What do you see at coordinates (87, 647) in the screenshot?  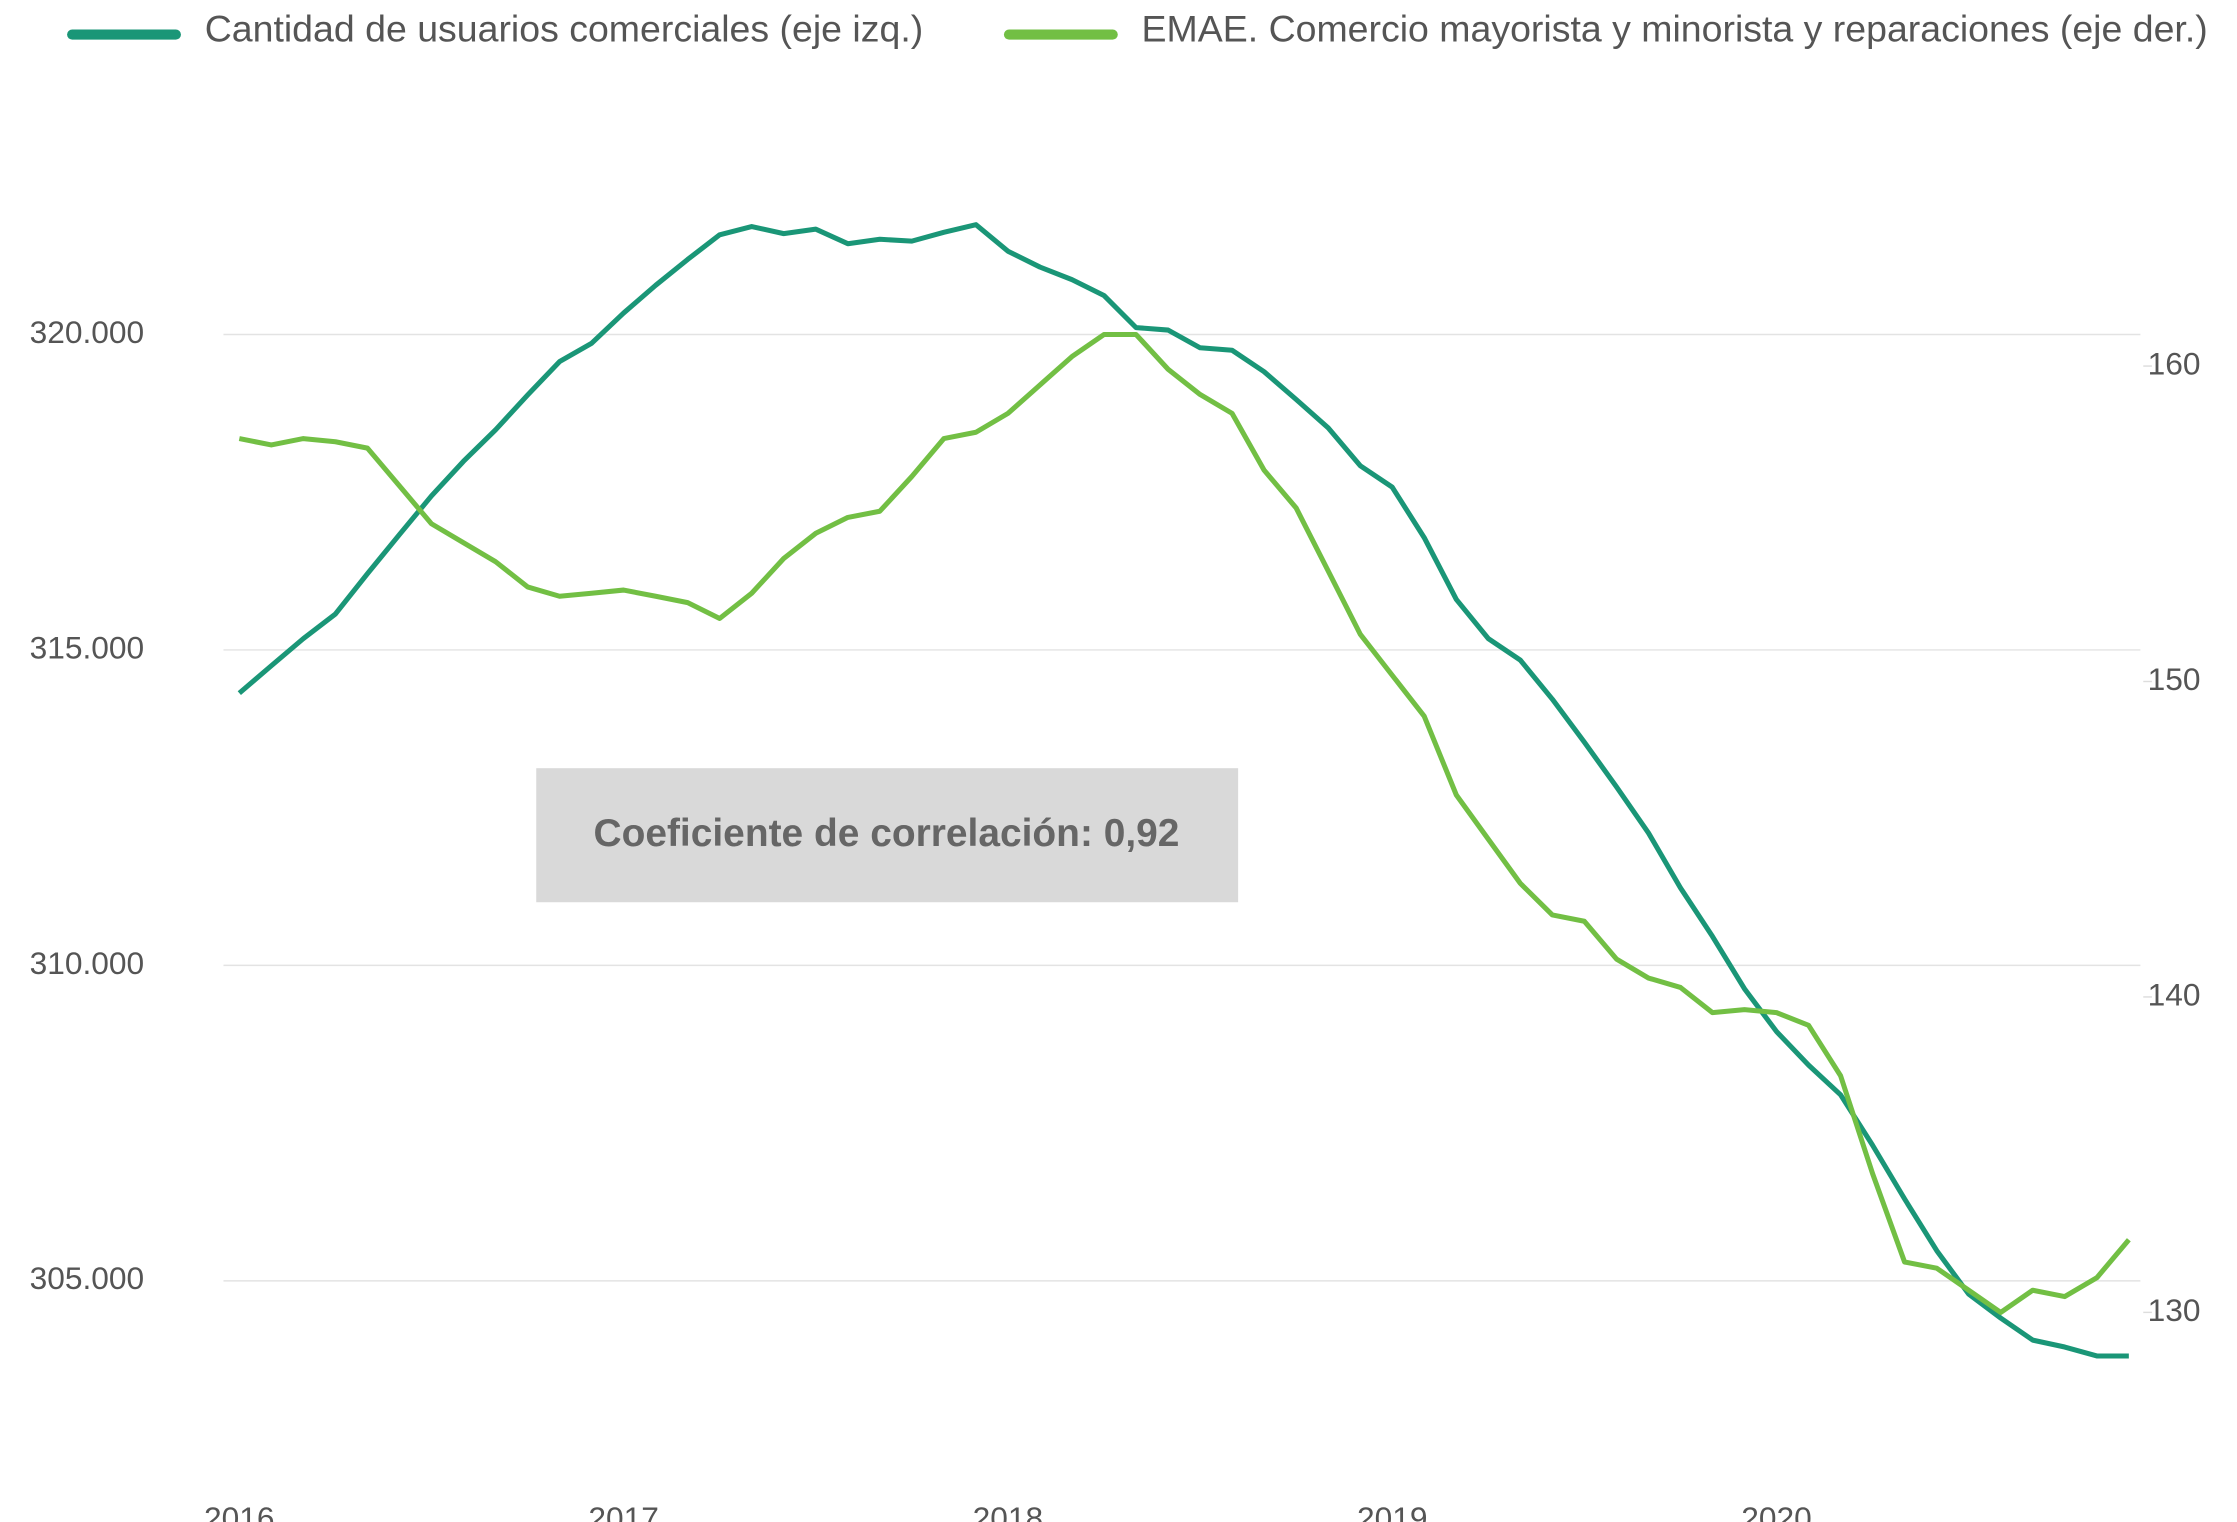 I see `y-tick-label: 315.000` at bounding box center [87, 647].